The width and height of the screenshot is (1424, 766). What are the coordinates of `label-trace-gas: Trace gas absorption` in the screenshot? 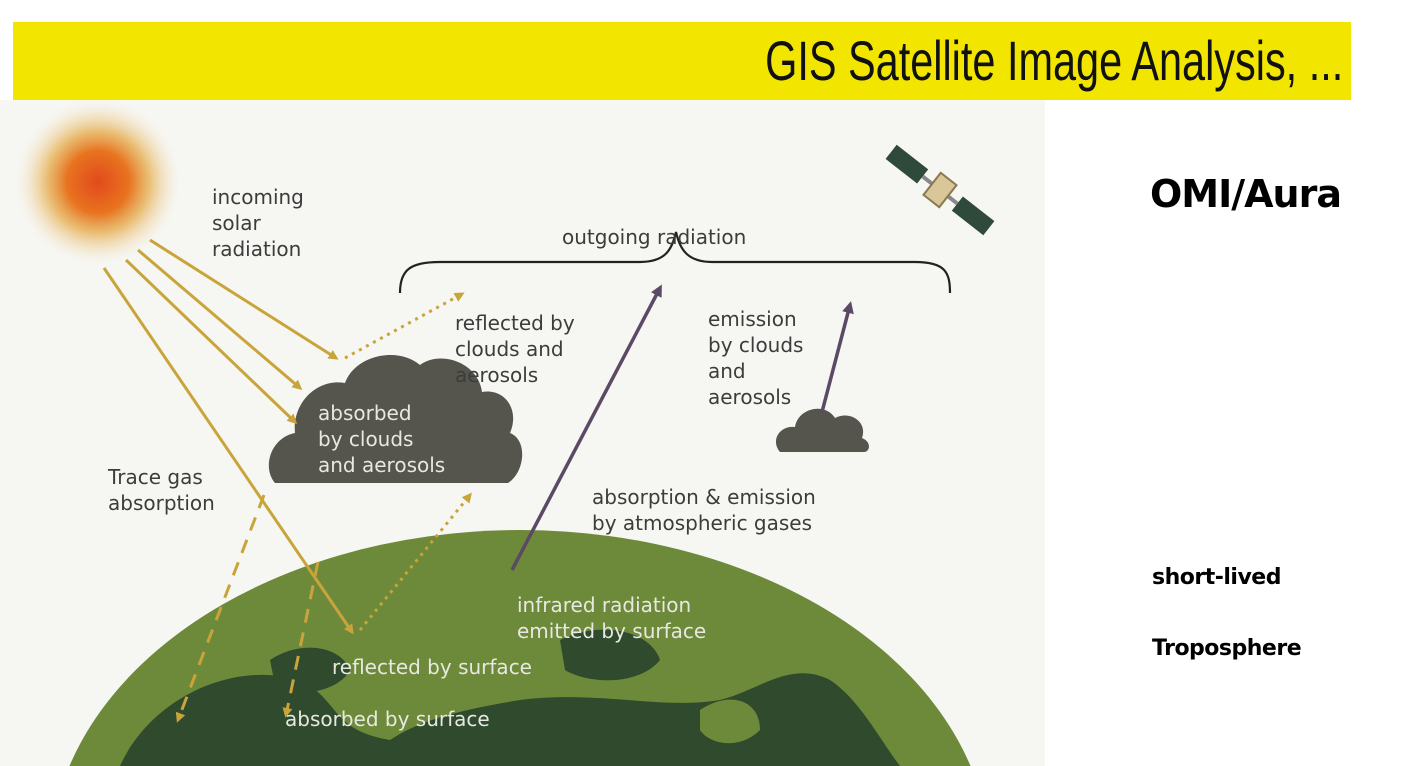 It's located at (161, 490).